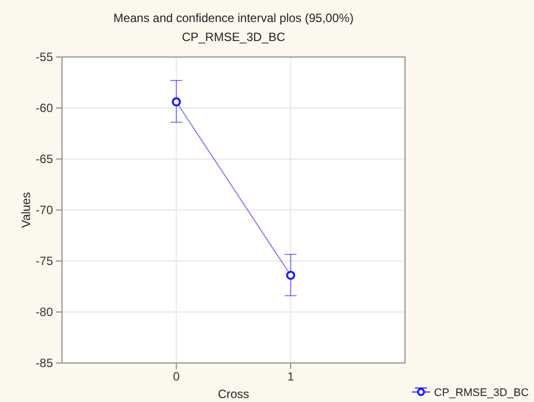  What do you see at coordinates (45, 209) in the screenshot?
I see `y-tick-label: -70` at bounding box center [45, 209].